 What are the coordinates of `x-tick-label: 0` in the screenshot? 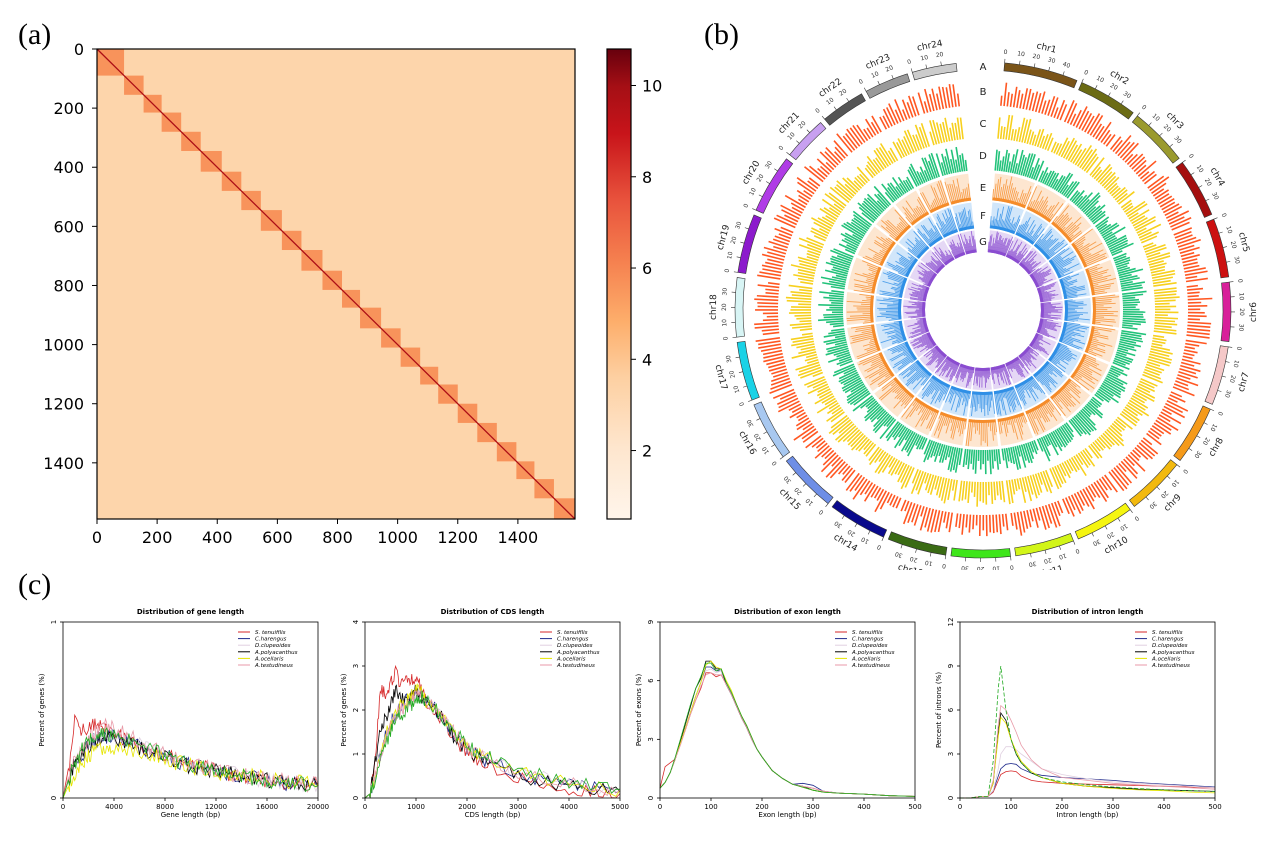 It's located at (660, 807).